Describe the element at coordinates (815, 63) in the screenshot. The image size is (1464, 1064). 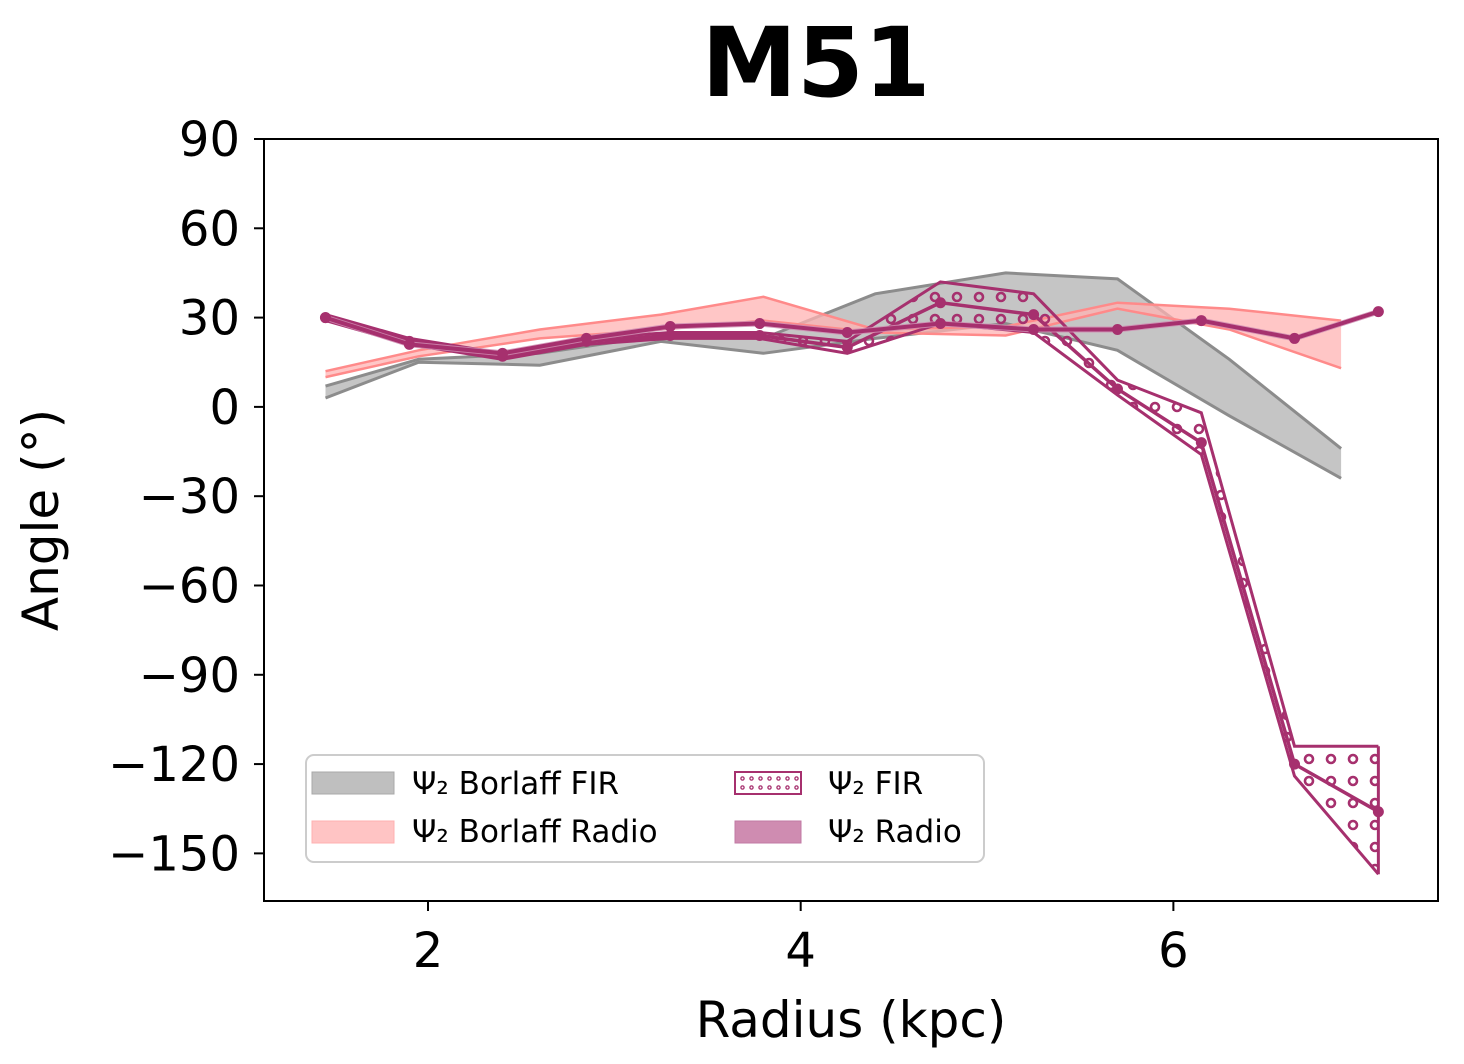
I see `chart-title: M51` at that location.